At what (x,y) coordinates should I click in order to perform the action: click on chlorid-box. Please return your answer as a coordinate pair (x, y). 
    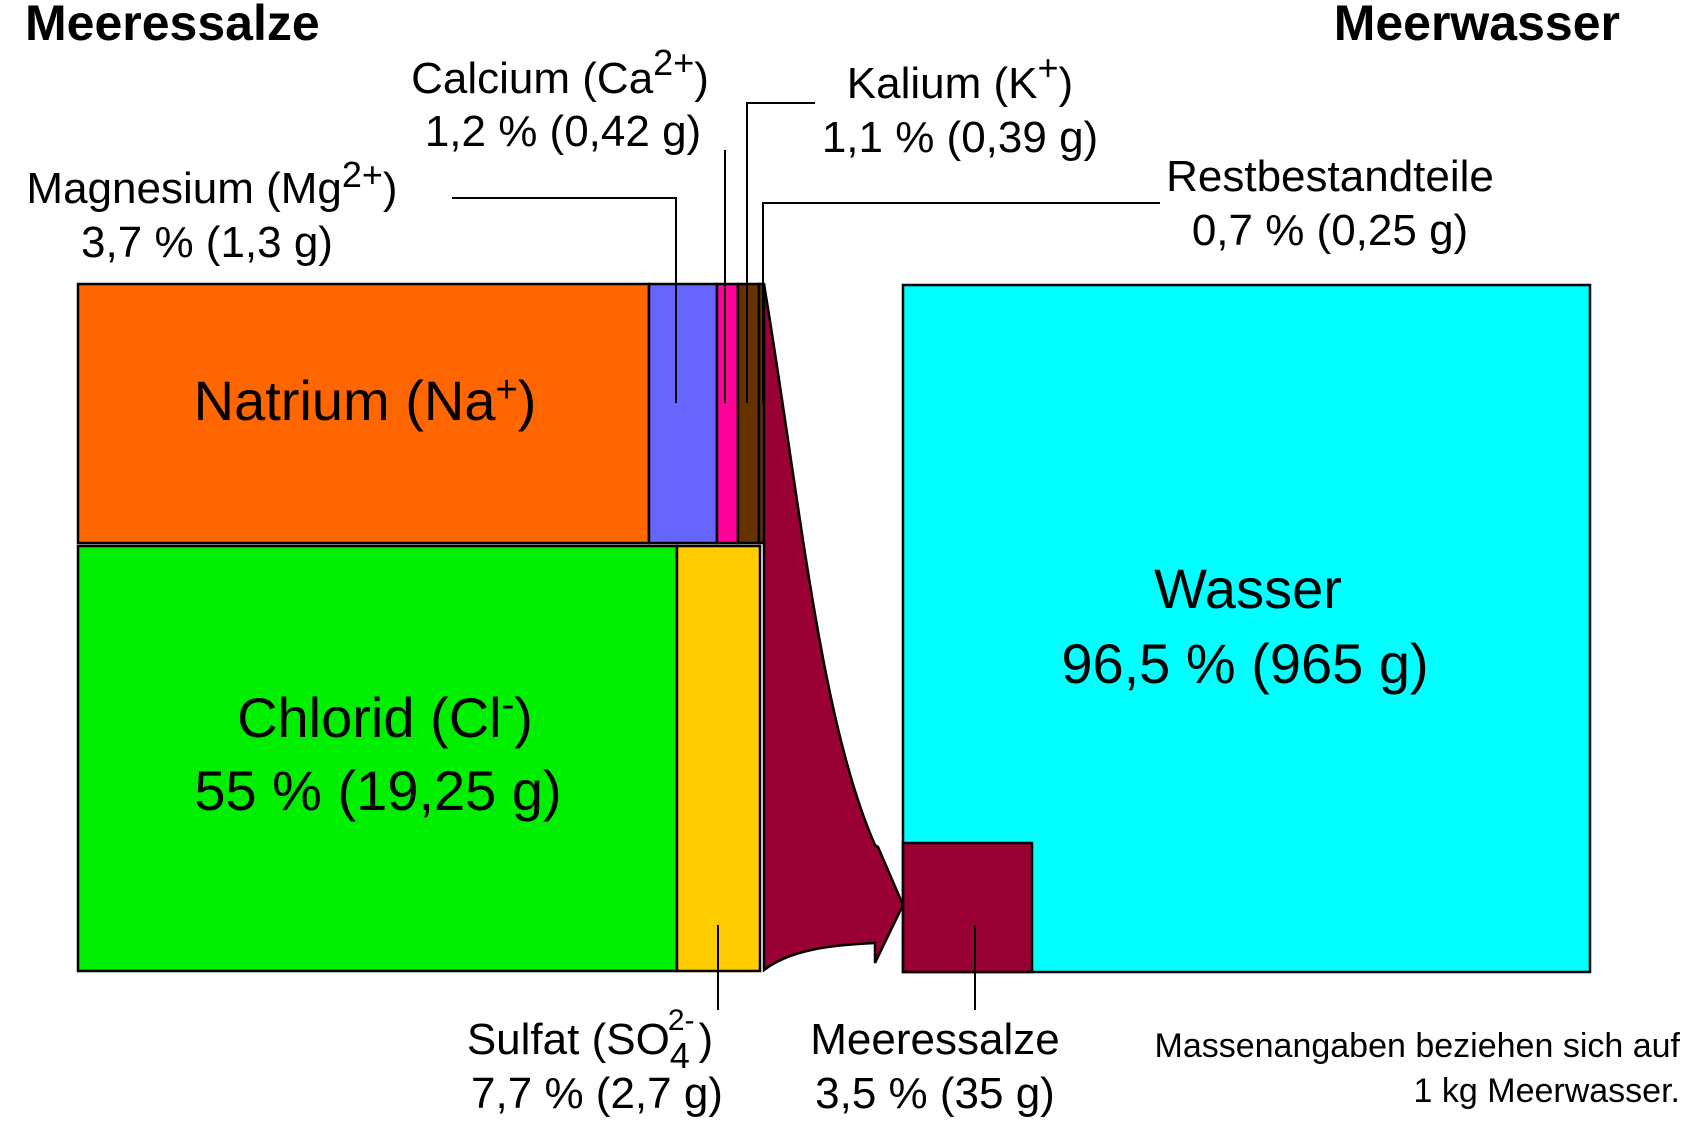
    Looking at the image, I should click on (377, 758).